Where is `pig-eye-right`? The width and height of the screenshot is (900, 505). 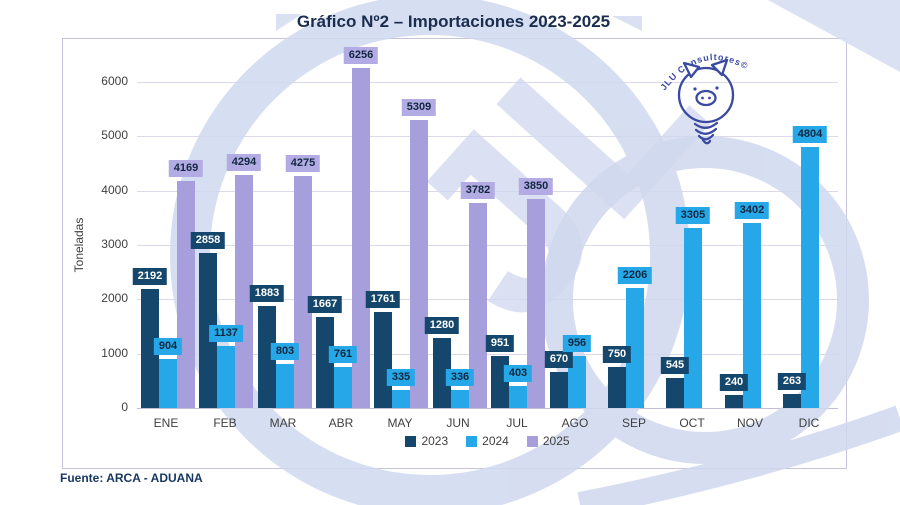 pig-eye-right is located at coordinates (717, 88).